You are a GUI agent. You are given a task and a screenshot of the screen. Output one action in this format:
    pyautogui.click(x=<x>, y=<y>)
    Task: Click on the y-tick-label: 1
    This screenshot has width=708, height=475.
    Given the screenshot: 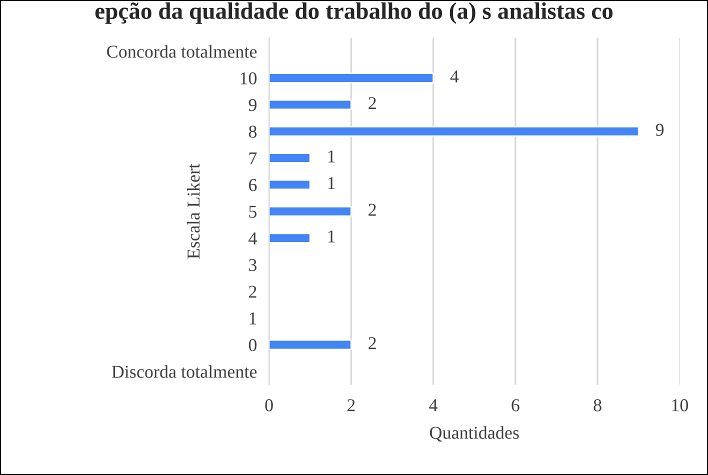 What is the action you would take?
    pyautogui.click(x=253, y=318)
    